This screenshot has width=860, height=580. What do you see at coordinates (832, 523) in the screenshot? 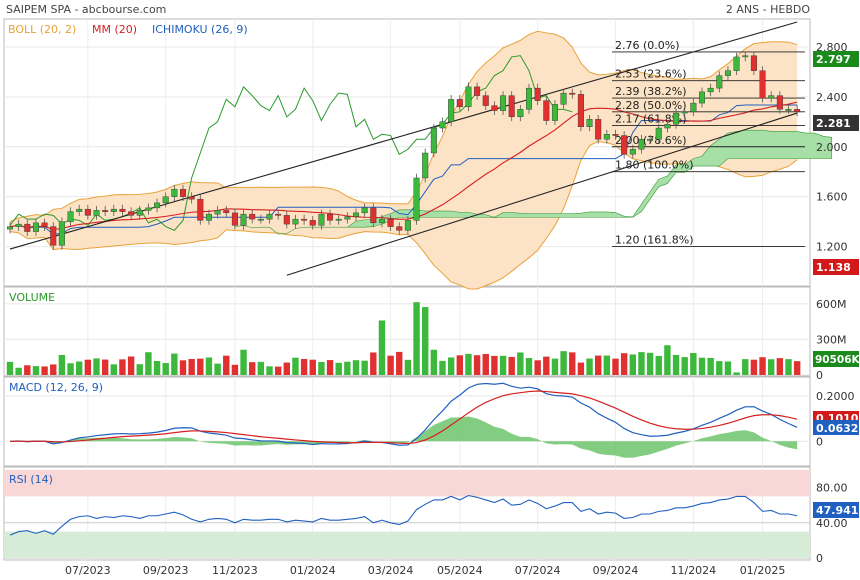
I see `rsi-tick-label: 40.00` at bounding box center [832, 523].